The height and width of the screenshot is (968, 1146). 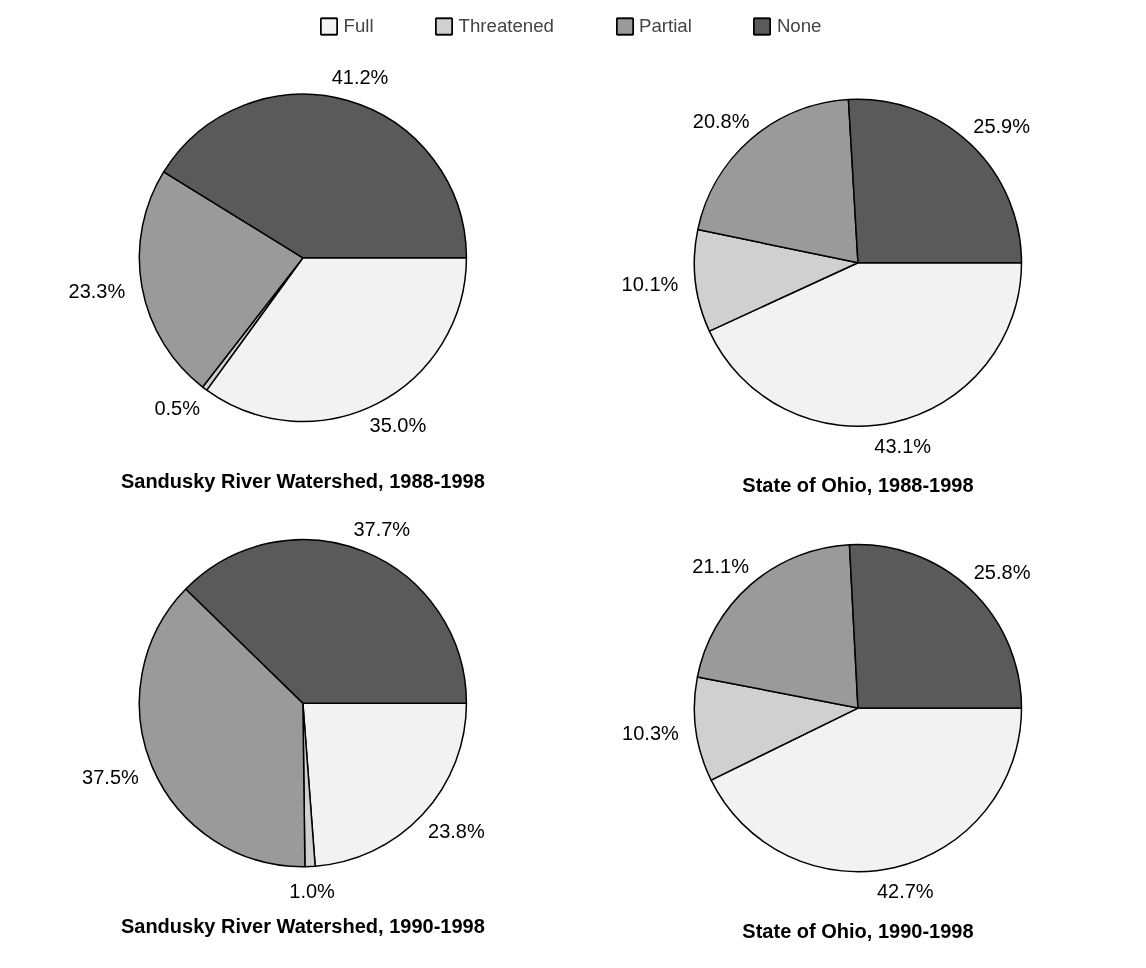 I want to click on text: State of Ohio, 1988-1998, so click(x=858, y=485).